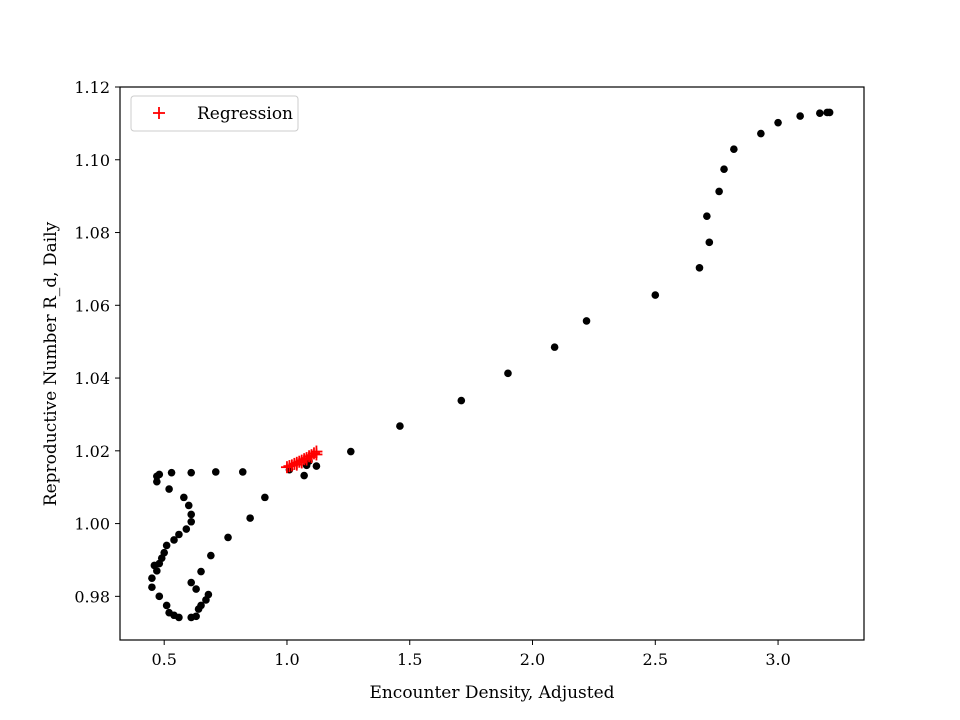 The width and height of the screenshot is (960, 720). Describe the element at coordinates (471, 654) in the screenshot. I see `x-axis-ticks: 0.5 1.0 1.5 2.0 2.5 3.0` at that location.